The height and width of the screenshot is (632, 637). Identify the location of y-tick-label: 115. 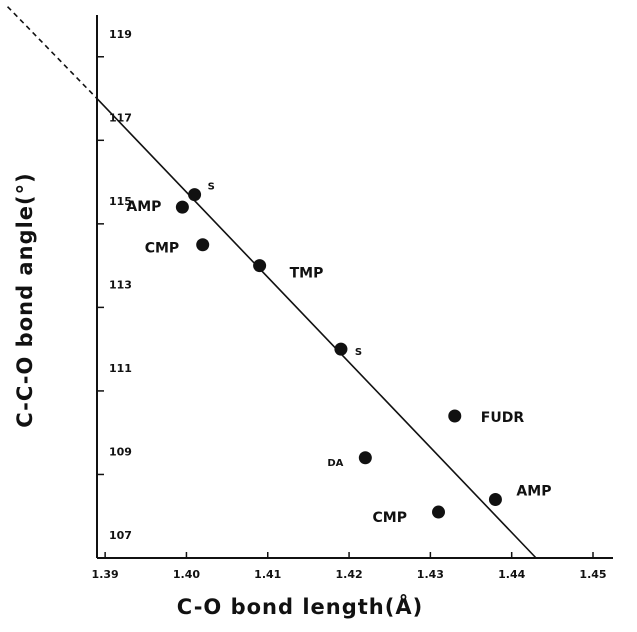
(120, 201).